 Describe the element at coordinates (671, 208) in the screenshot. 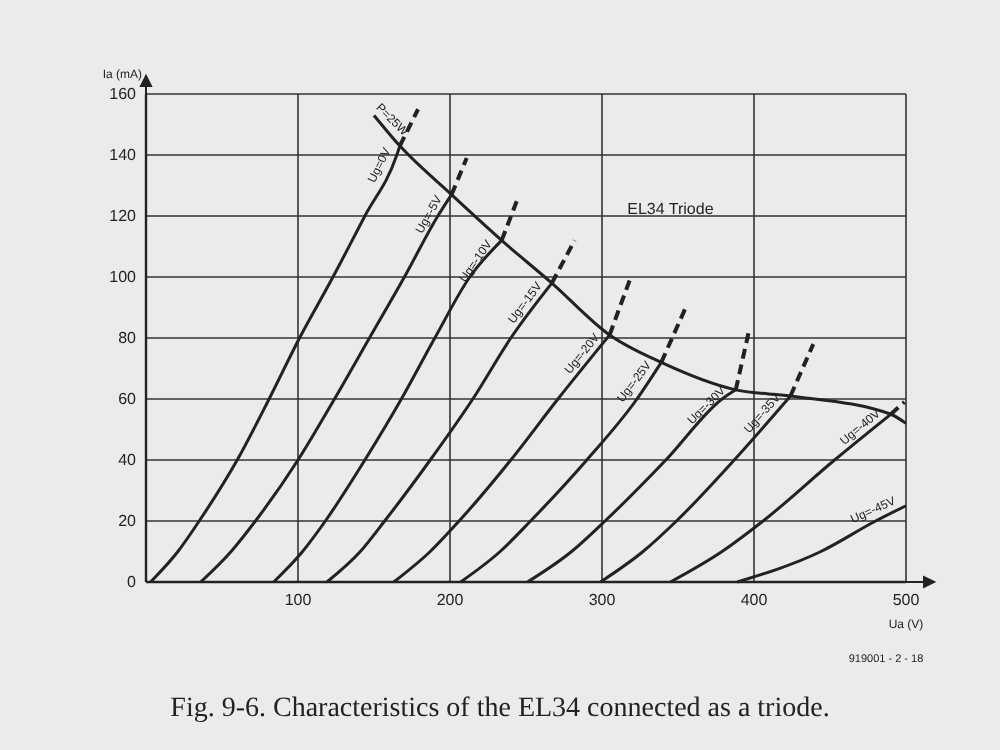

I see `annotation: EL34 Triode` at that location.